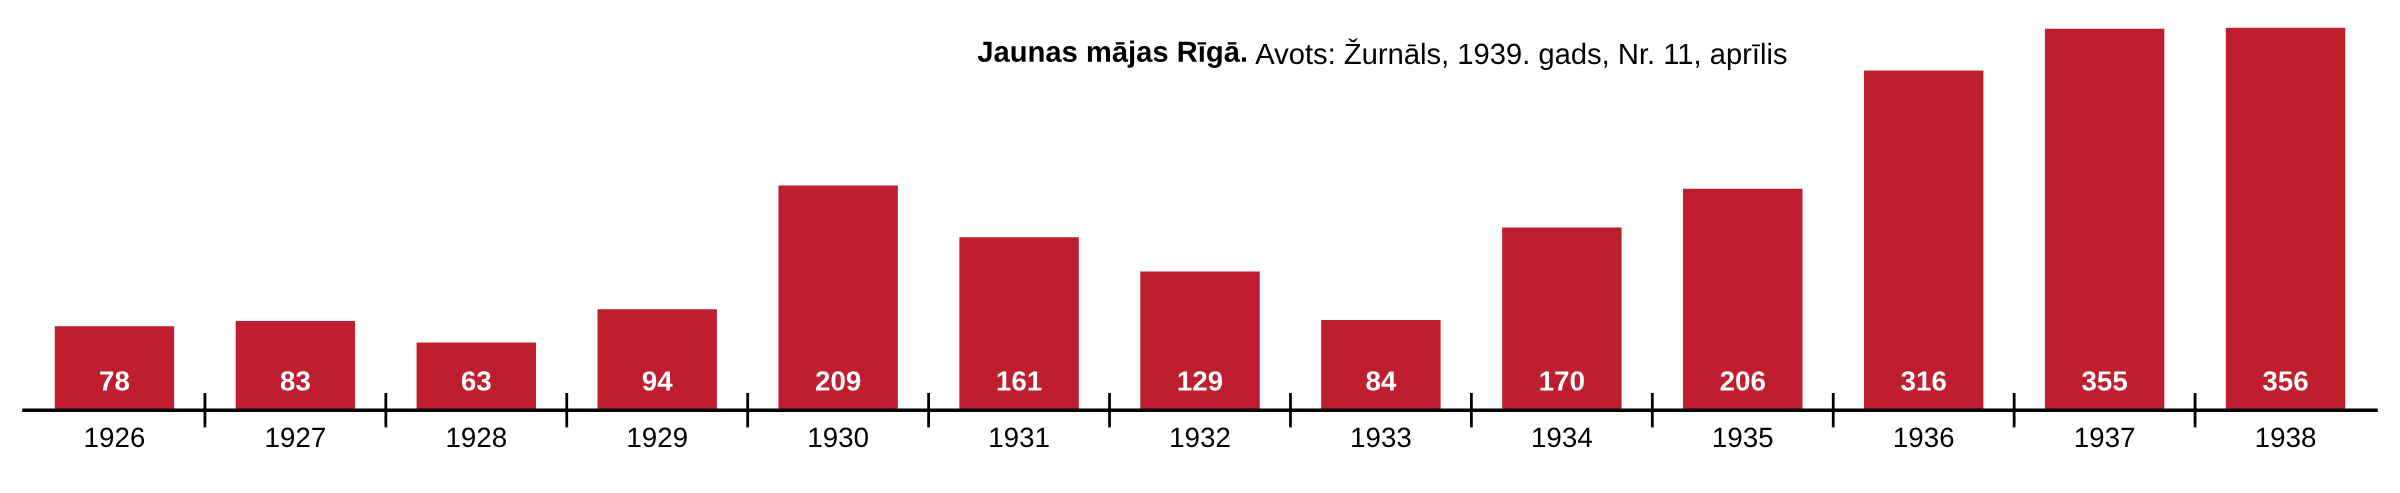 This screenshot has height=493, width=2400. Describe the element at coordinates (2105, 437) in the screenshot. I see `x-tick-label: 1937` at that location.